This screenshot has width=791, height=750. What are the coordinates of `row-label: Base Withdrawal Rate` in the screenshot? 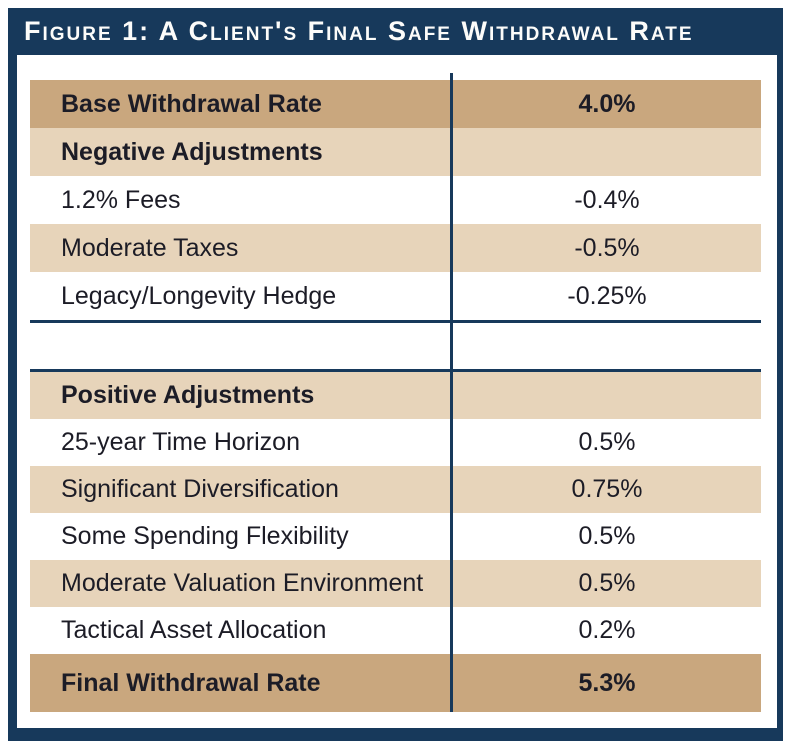 It's located at (191, 103).